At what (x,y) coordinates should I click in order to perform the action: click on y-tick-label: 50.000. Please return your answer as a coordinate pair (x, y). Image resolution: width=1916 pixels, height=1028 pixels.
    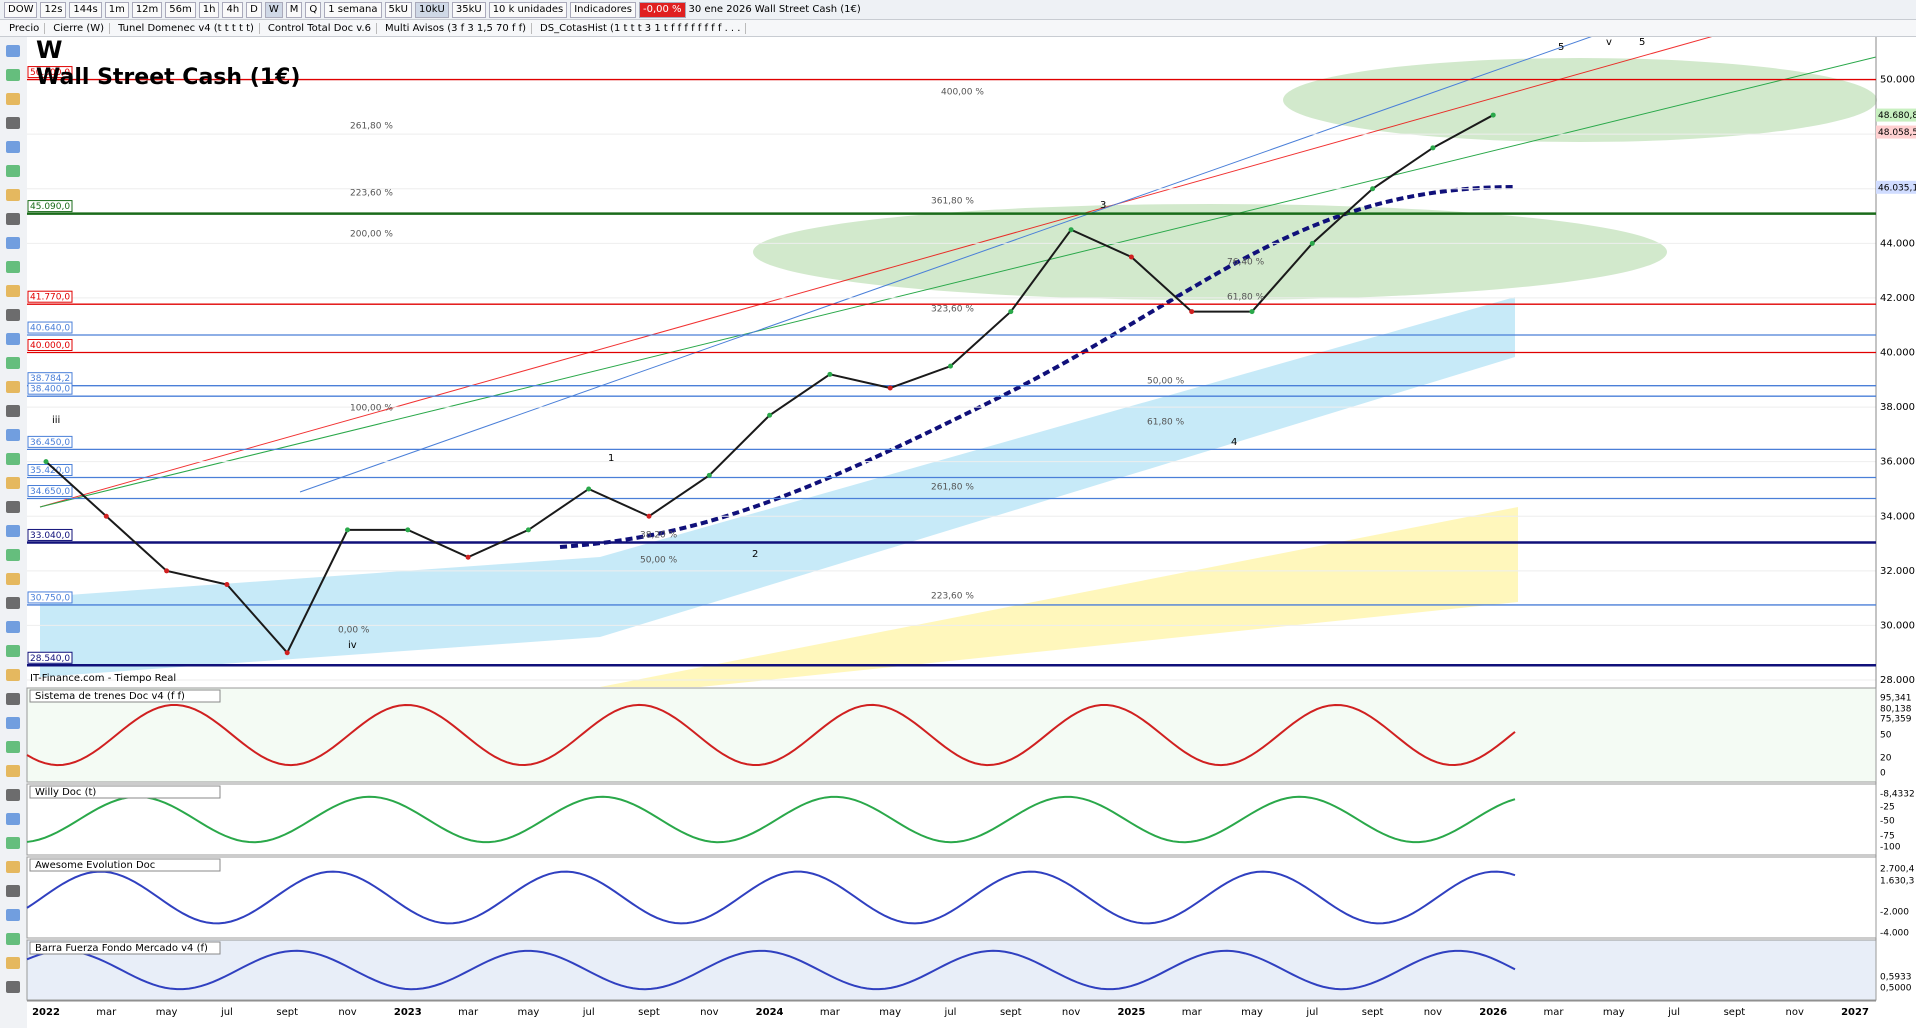
    Looking at the image, I should click on (1897, 80).